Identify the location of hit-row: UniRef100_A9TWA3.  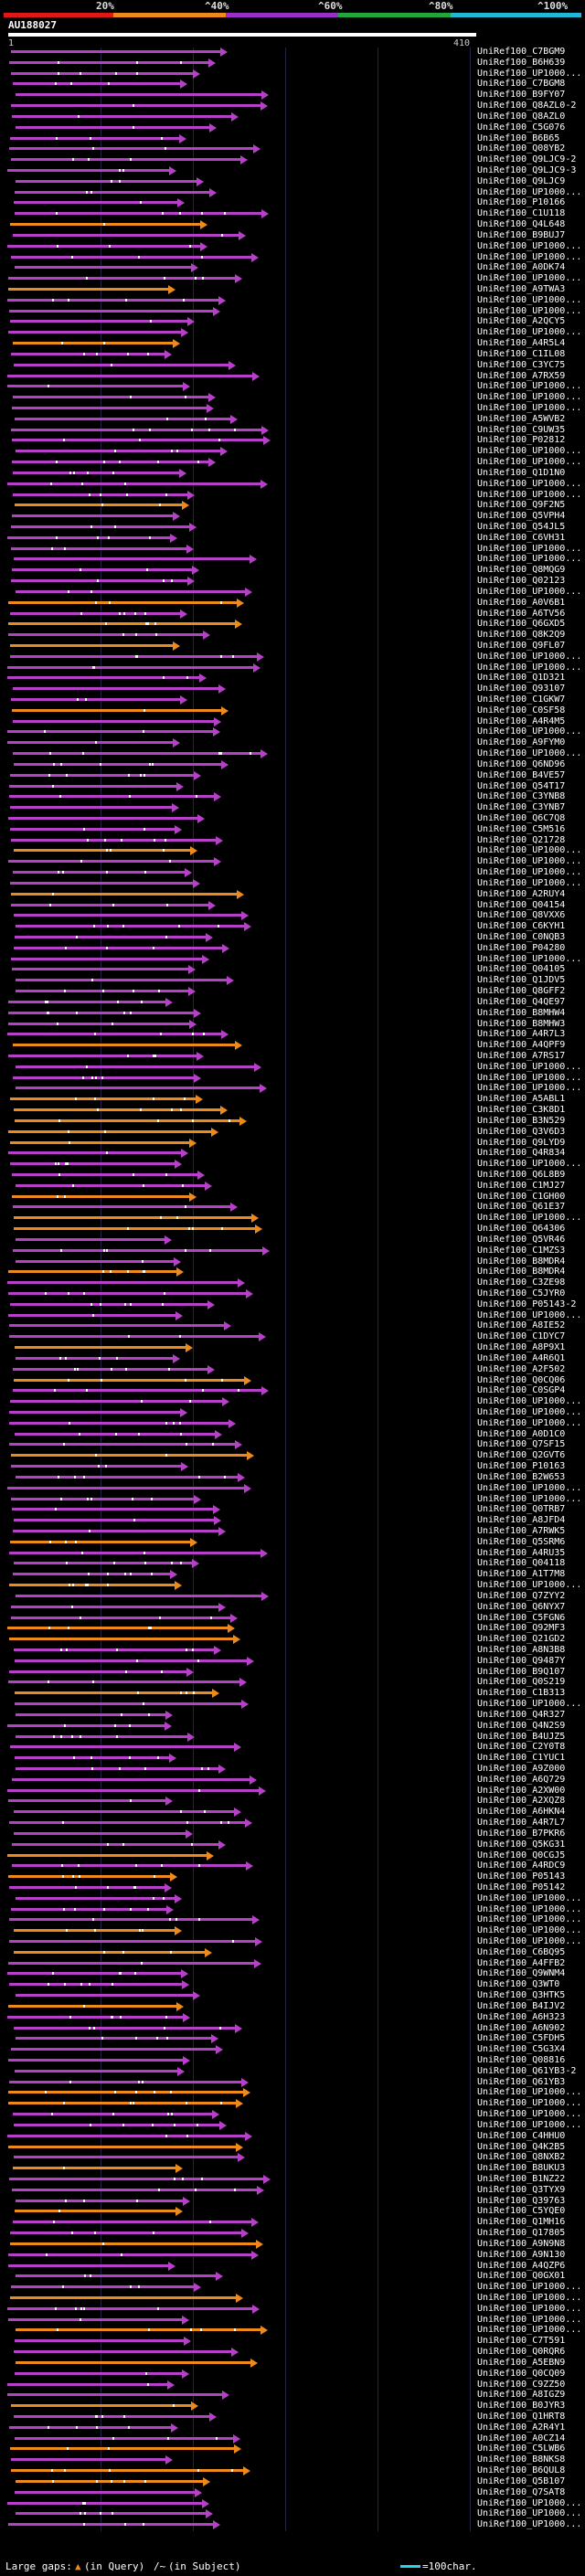
(293, 289).